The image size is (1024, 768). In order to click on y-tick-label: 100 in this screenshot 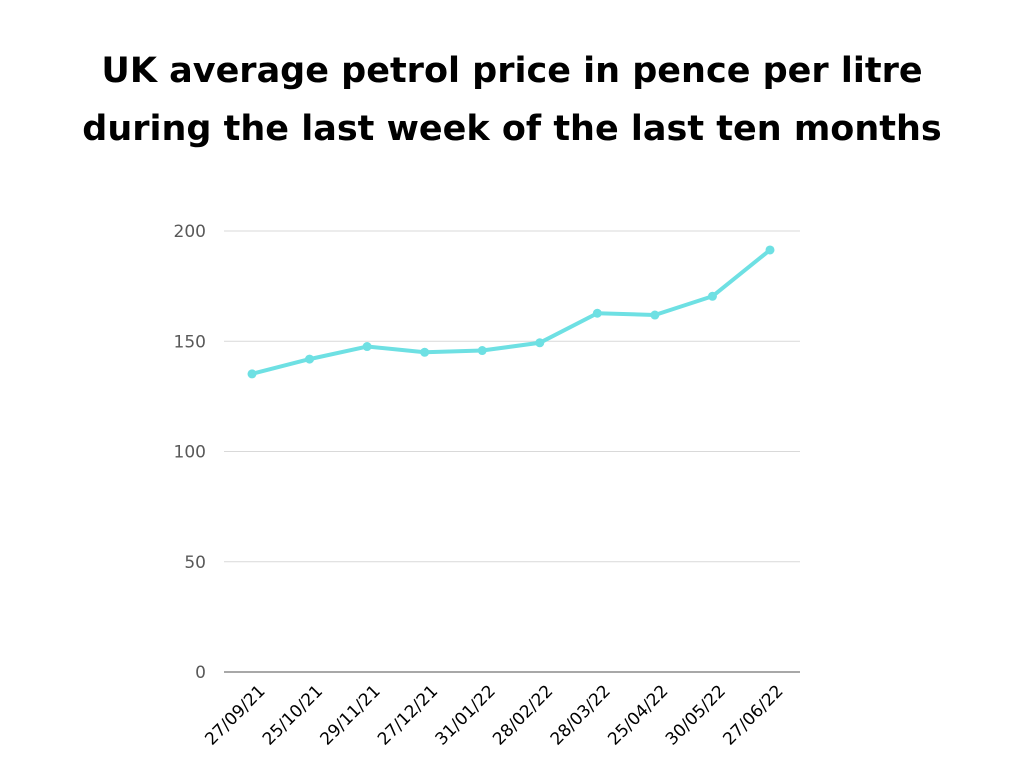, I will do `click(190, 453)`.